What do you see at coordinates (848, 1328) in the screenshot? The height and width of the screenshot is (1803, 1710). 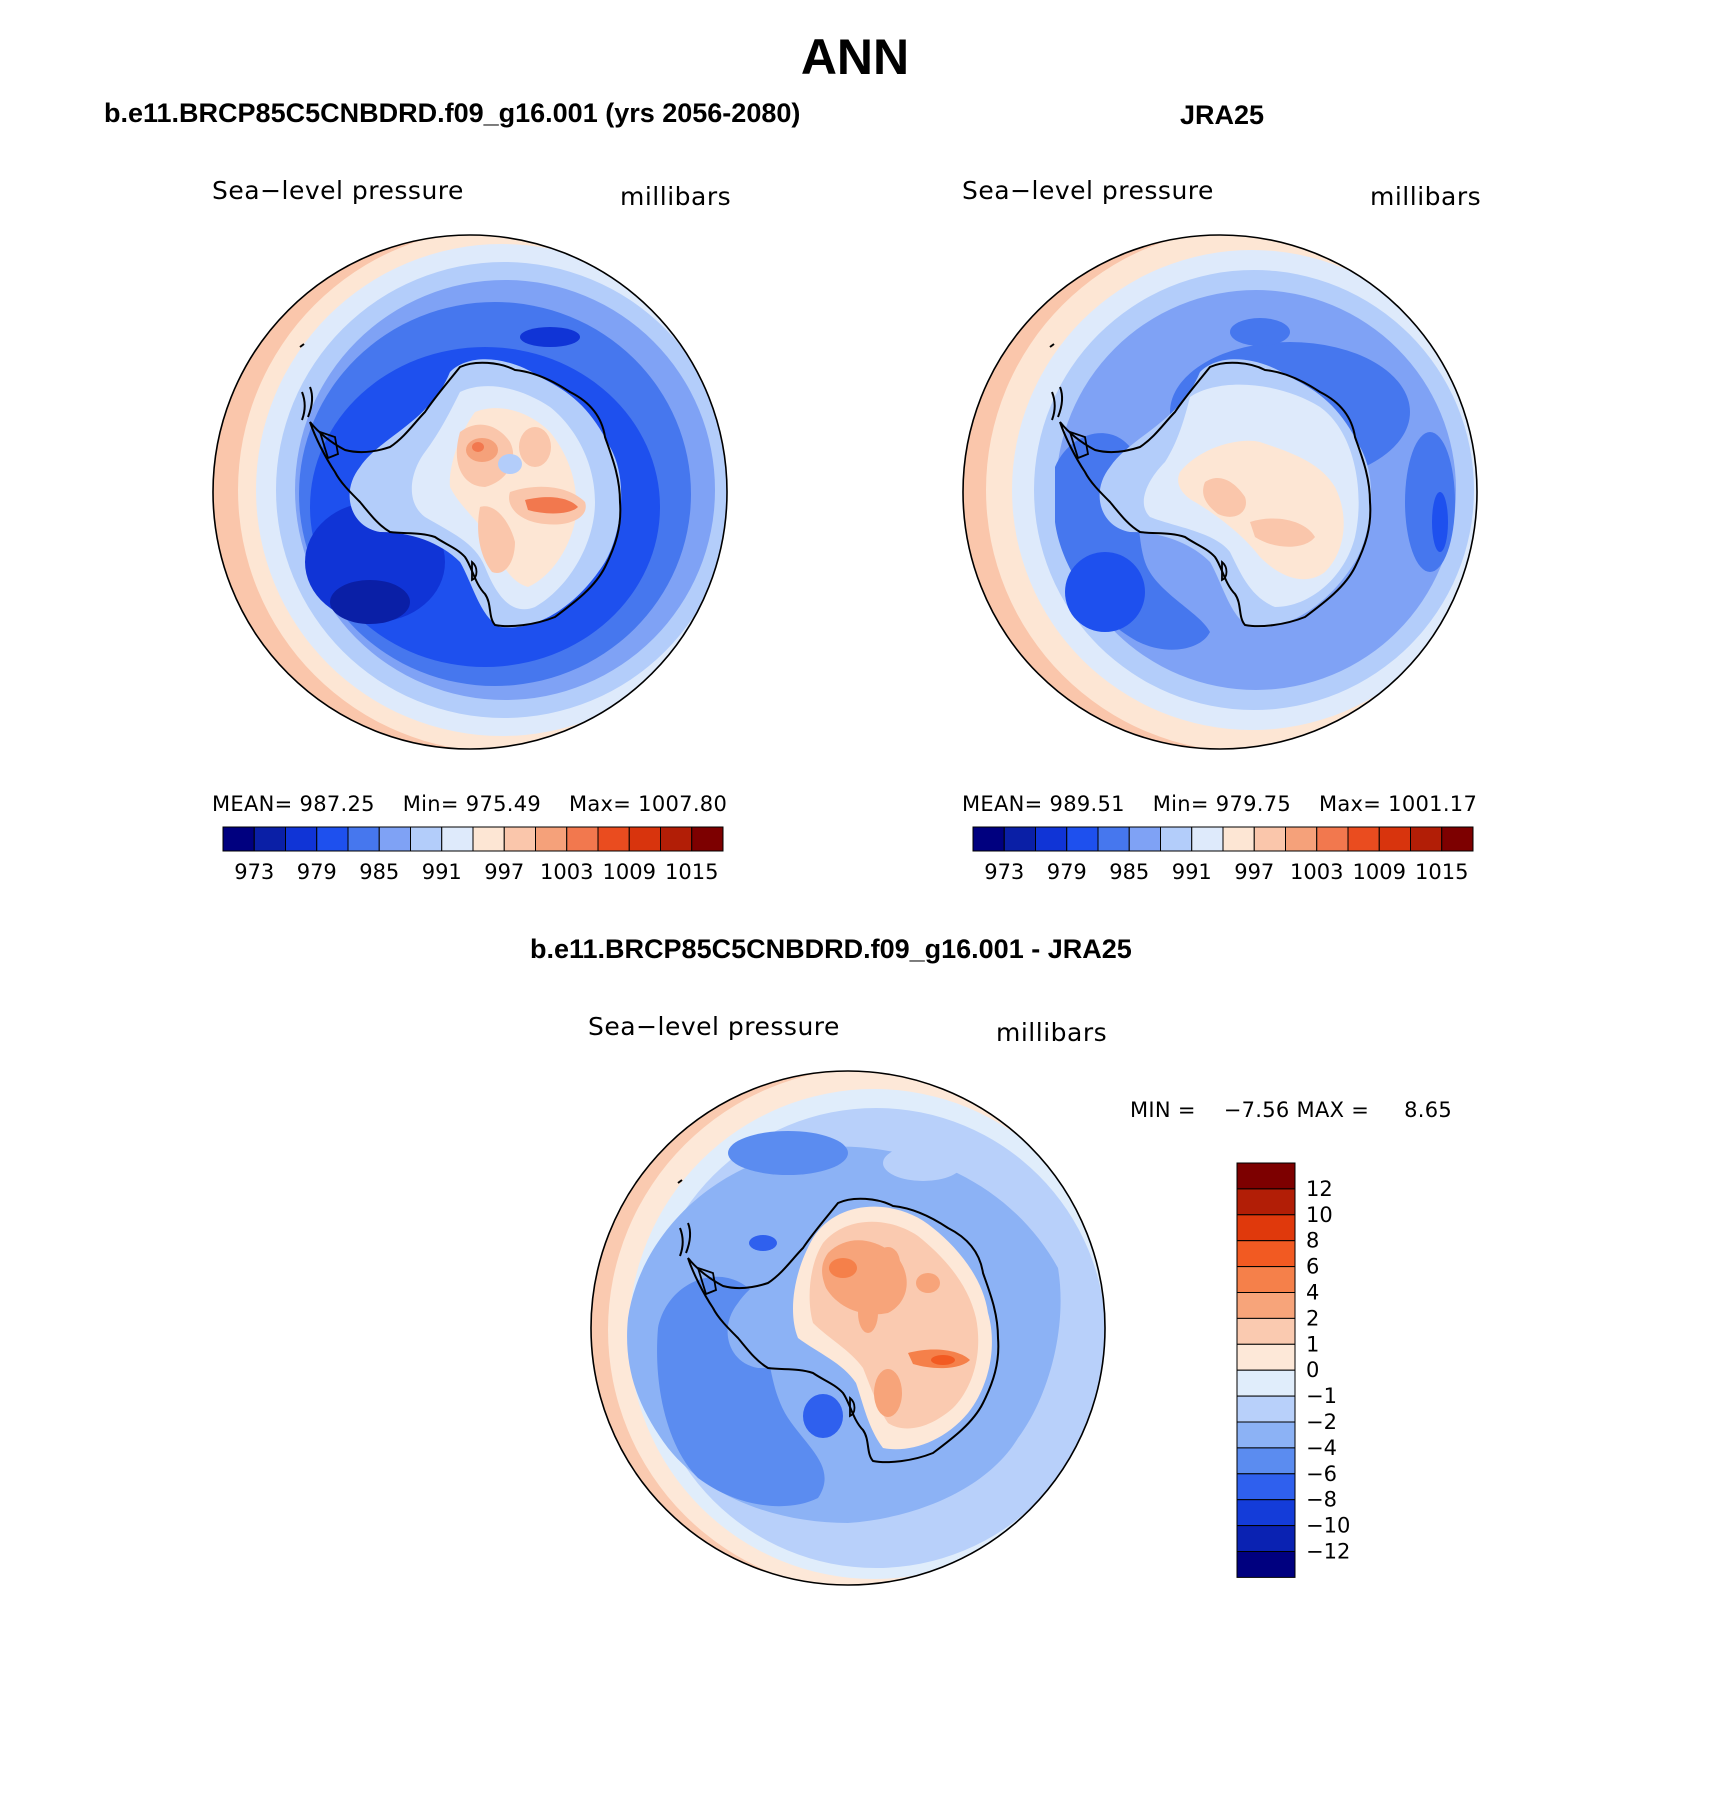 I see `map-diff` at bounding box center [848, 1328].